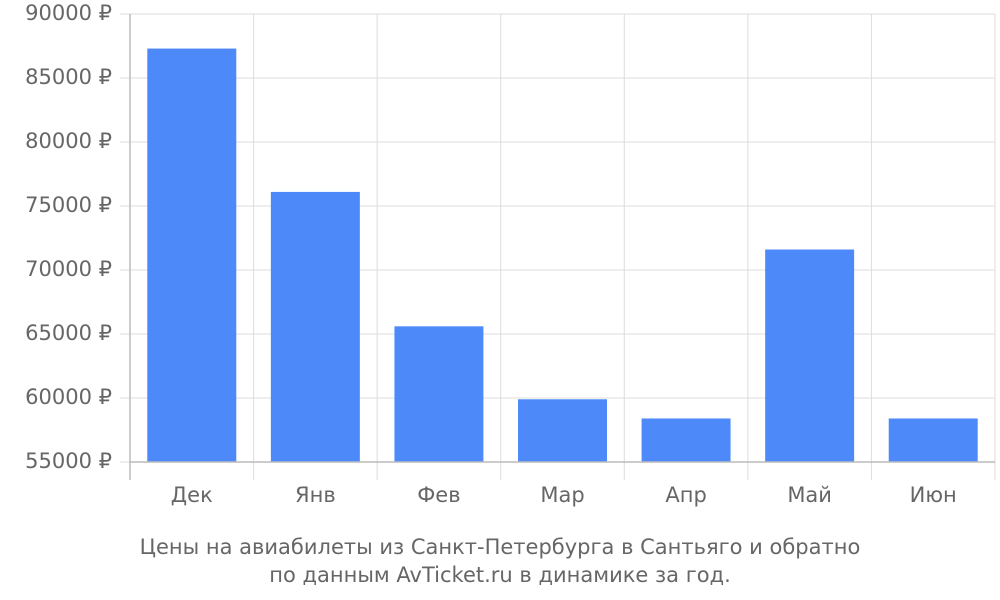  Describe the element at coordinates (809, 495) in the screenshot. I see `x-tick-label: Май` at that location.